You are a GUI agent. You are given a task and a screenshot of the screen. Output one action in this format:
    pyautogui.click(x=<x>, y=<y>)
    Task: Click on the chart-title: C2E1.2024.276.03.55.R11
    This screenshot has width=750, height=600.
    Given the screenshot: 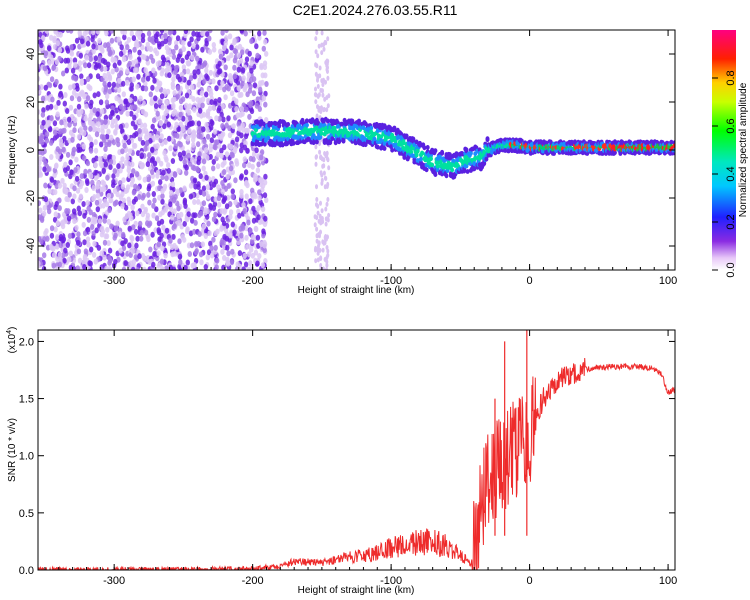 What is the action you would take?
    pyautogui.click(x=375, y=10)
    